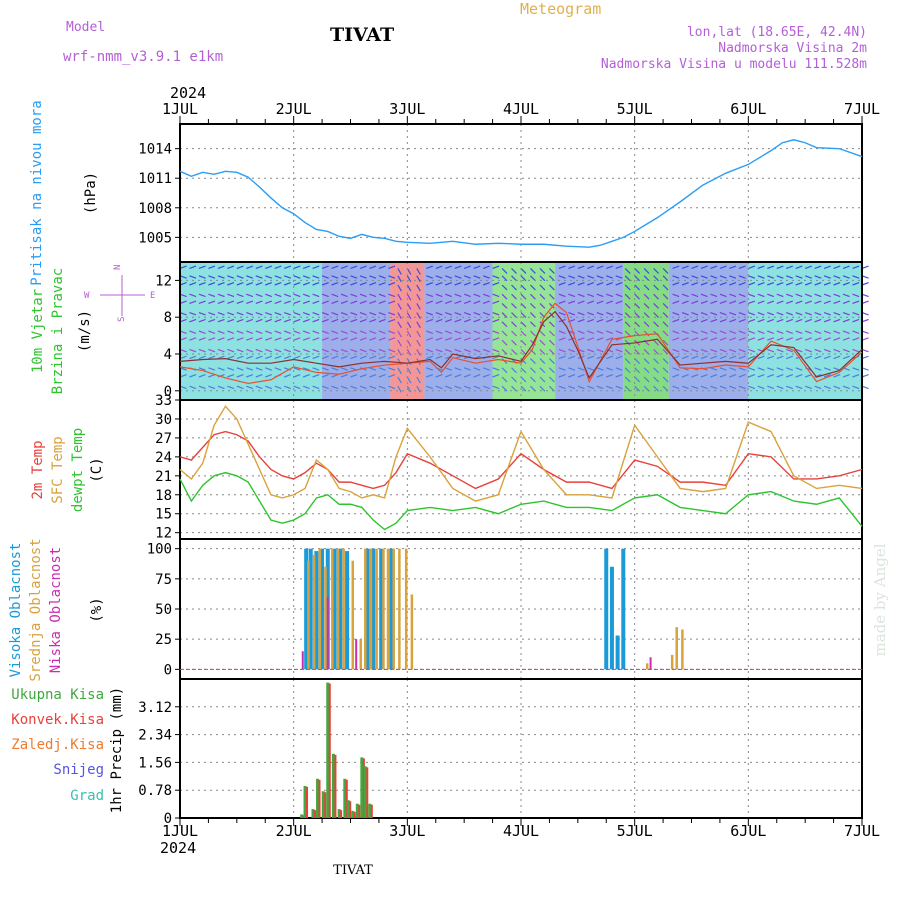  Describe the element at coordinates (36, 609) in the screenshot. I see `cloud-axis-label-2: Srednja Oblacnost` at that location.